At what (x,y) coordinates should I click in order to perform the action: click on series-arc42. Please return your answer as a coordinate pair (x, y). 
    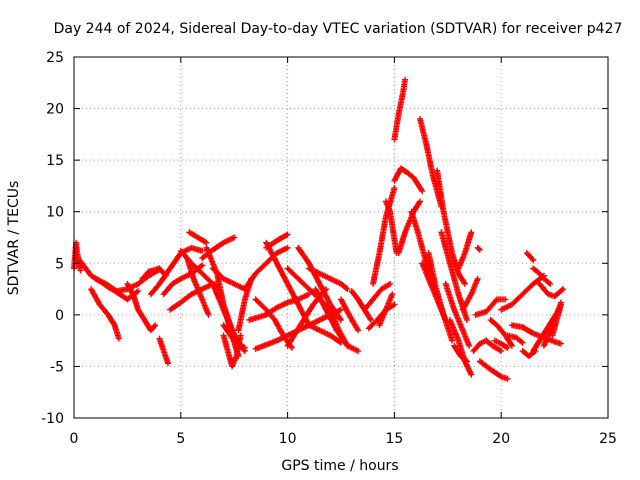
    Looking at the image, I should click on (400, 109).